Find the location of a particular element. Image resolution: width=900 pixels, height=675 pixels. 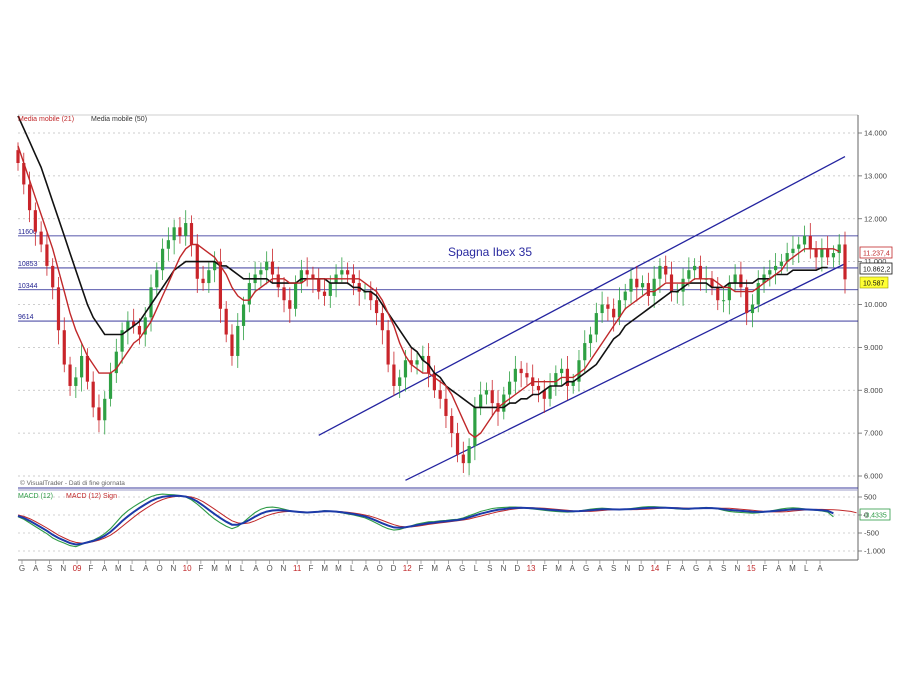

ma50-value-tag: 10.862,2 is located at coordinates (876, 270).